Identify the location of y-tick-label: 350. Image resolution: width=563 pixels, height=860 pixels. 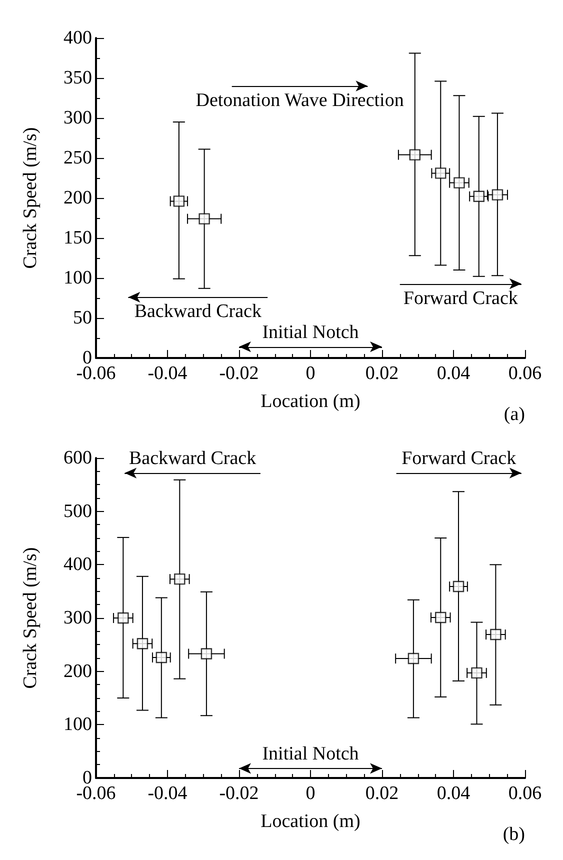
(78, 78).